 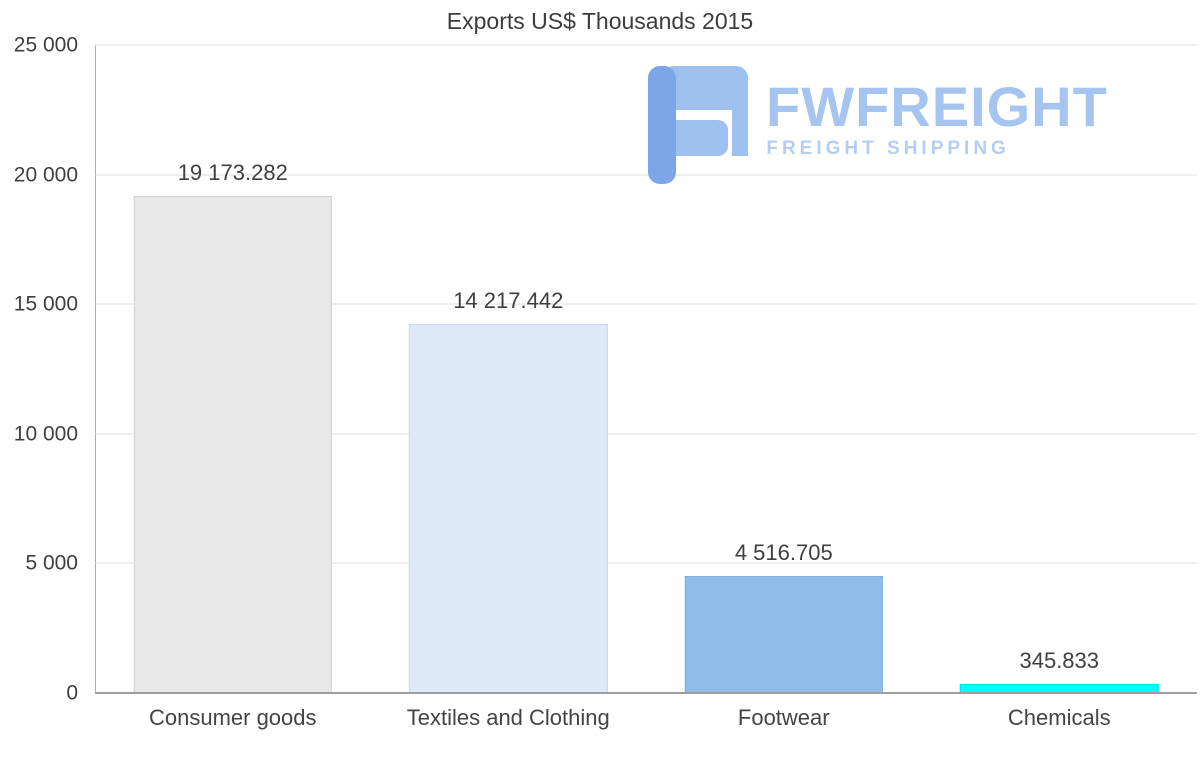 What do you see at coordinates (232, 173) in the screenshot?
I see `bar-value-label: 19 173.282` at bounding box center [232, 173].